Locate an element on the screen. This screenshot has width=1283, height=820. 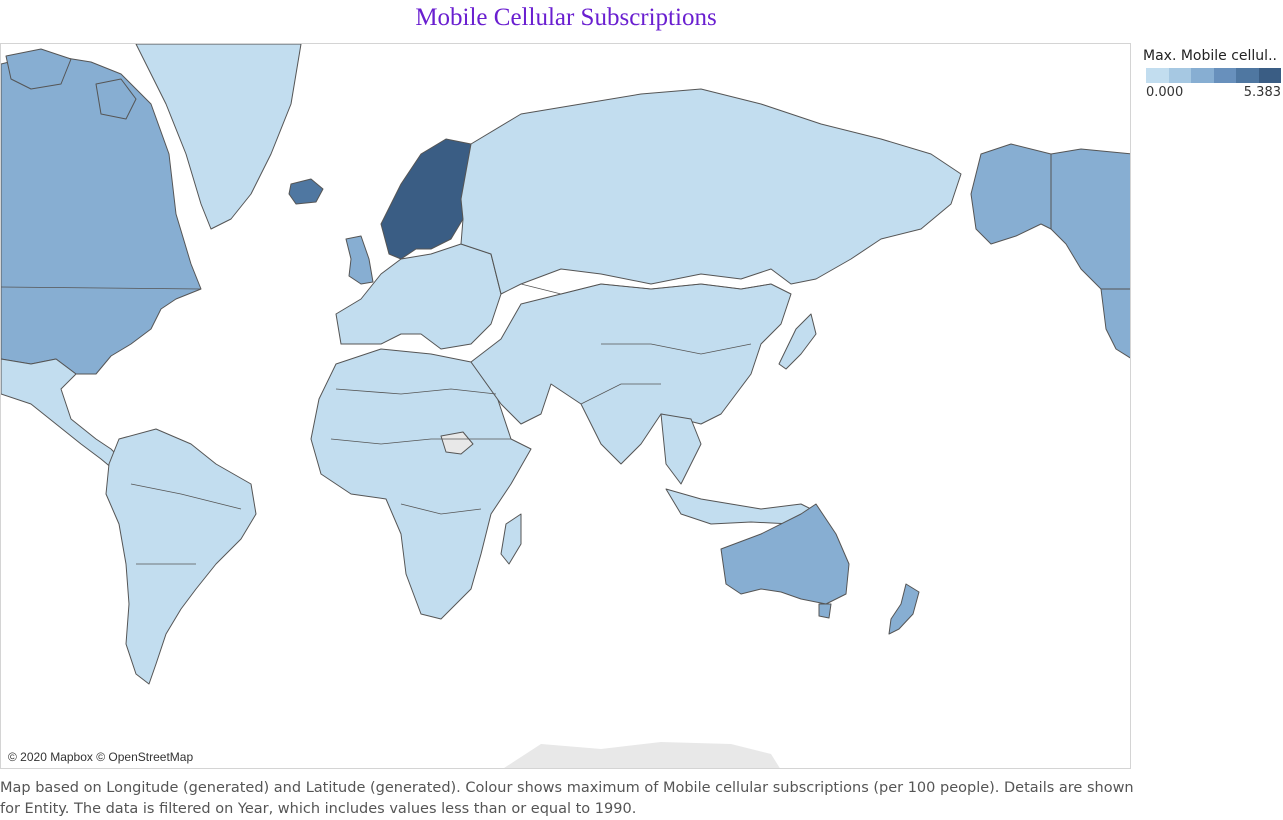
border-russia-asia is located at coordinates (646, 289).